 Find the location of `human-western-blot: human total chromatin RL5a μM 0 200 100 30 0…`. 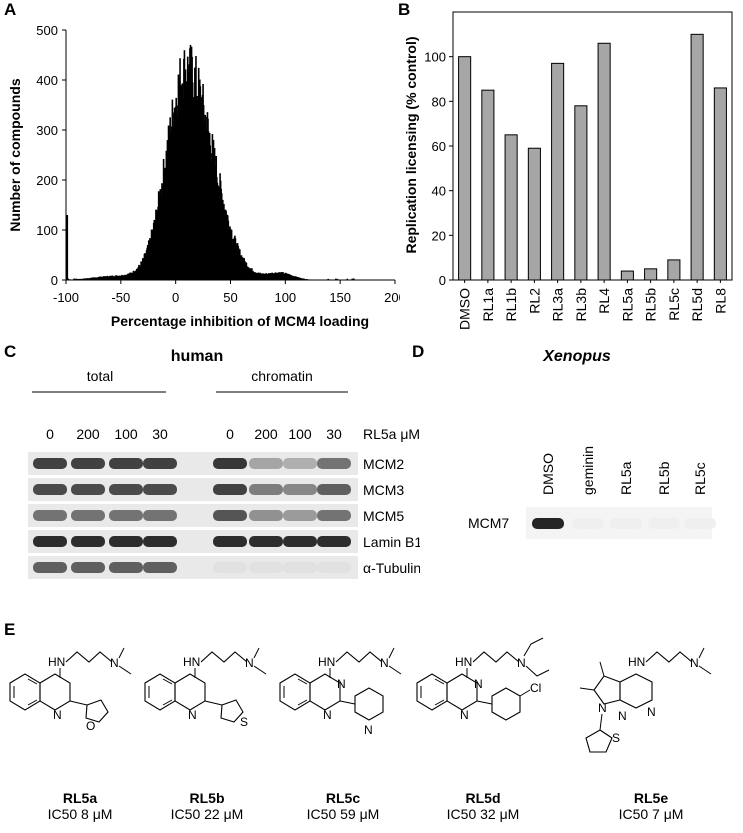

human-western-blot: human total chromatin RL5a μM 0 200 100 30 0… is located at coordinates (224, 463).